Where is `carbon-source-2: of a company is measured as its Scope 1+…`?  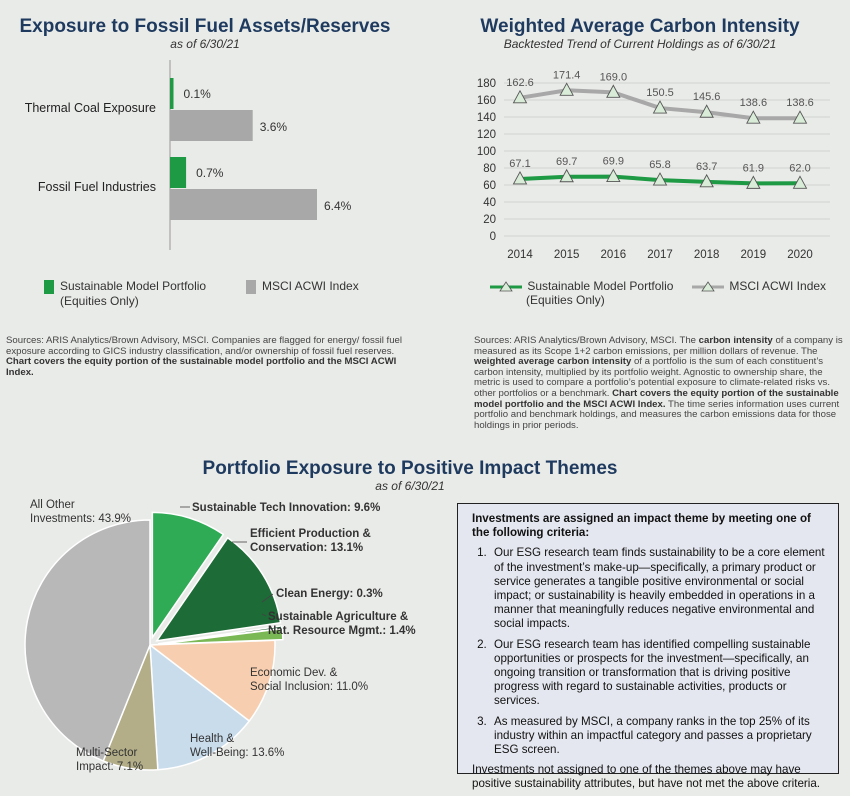 carbon-source-2: of a company is measured as its Scope 1+… is located at coordinates (658, 346).